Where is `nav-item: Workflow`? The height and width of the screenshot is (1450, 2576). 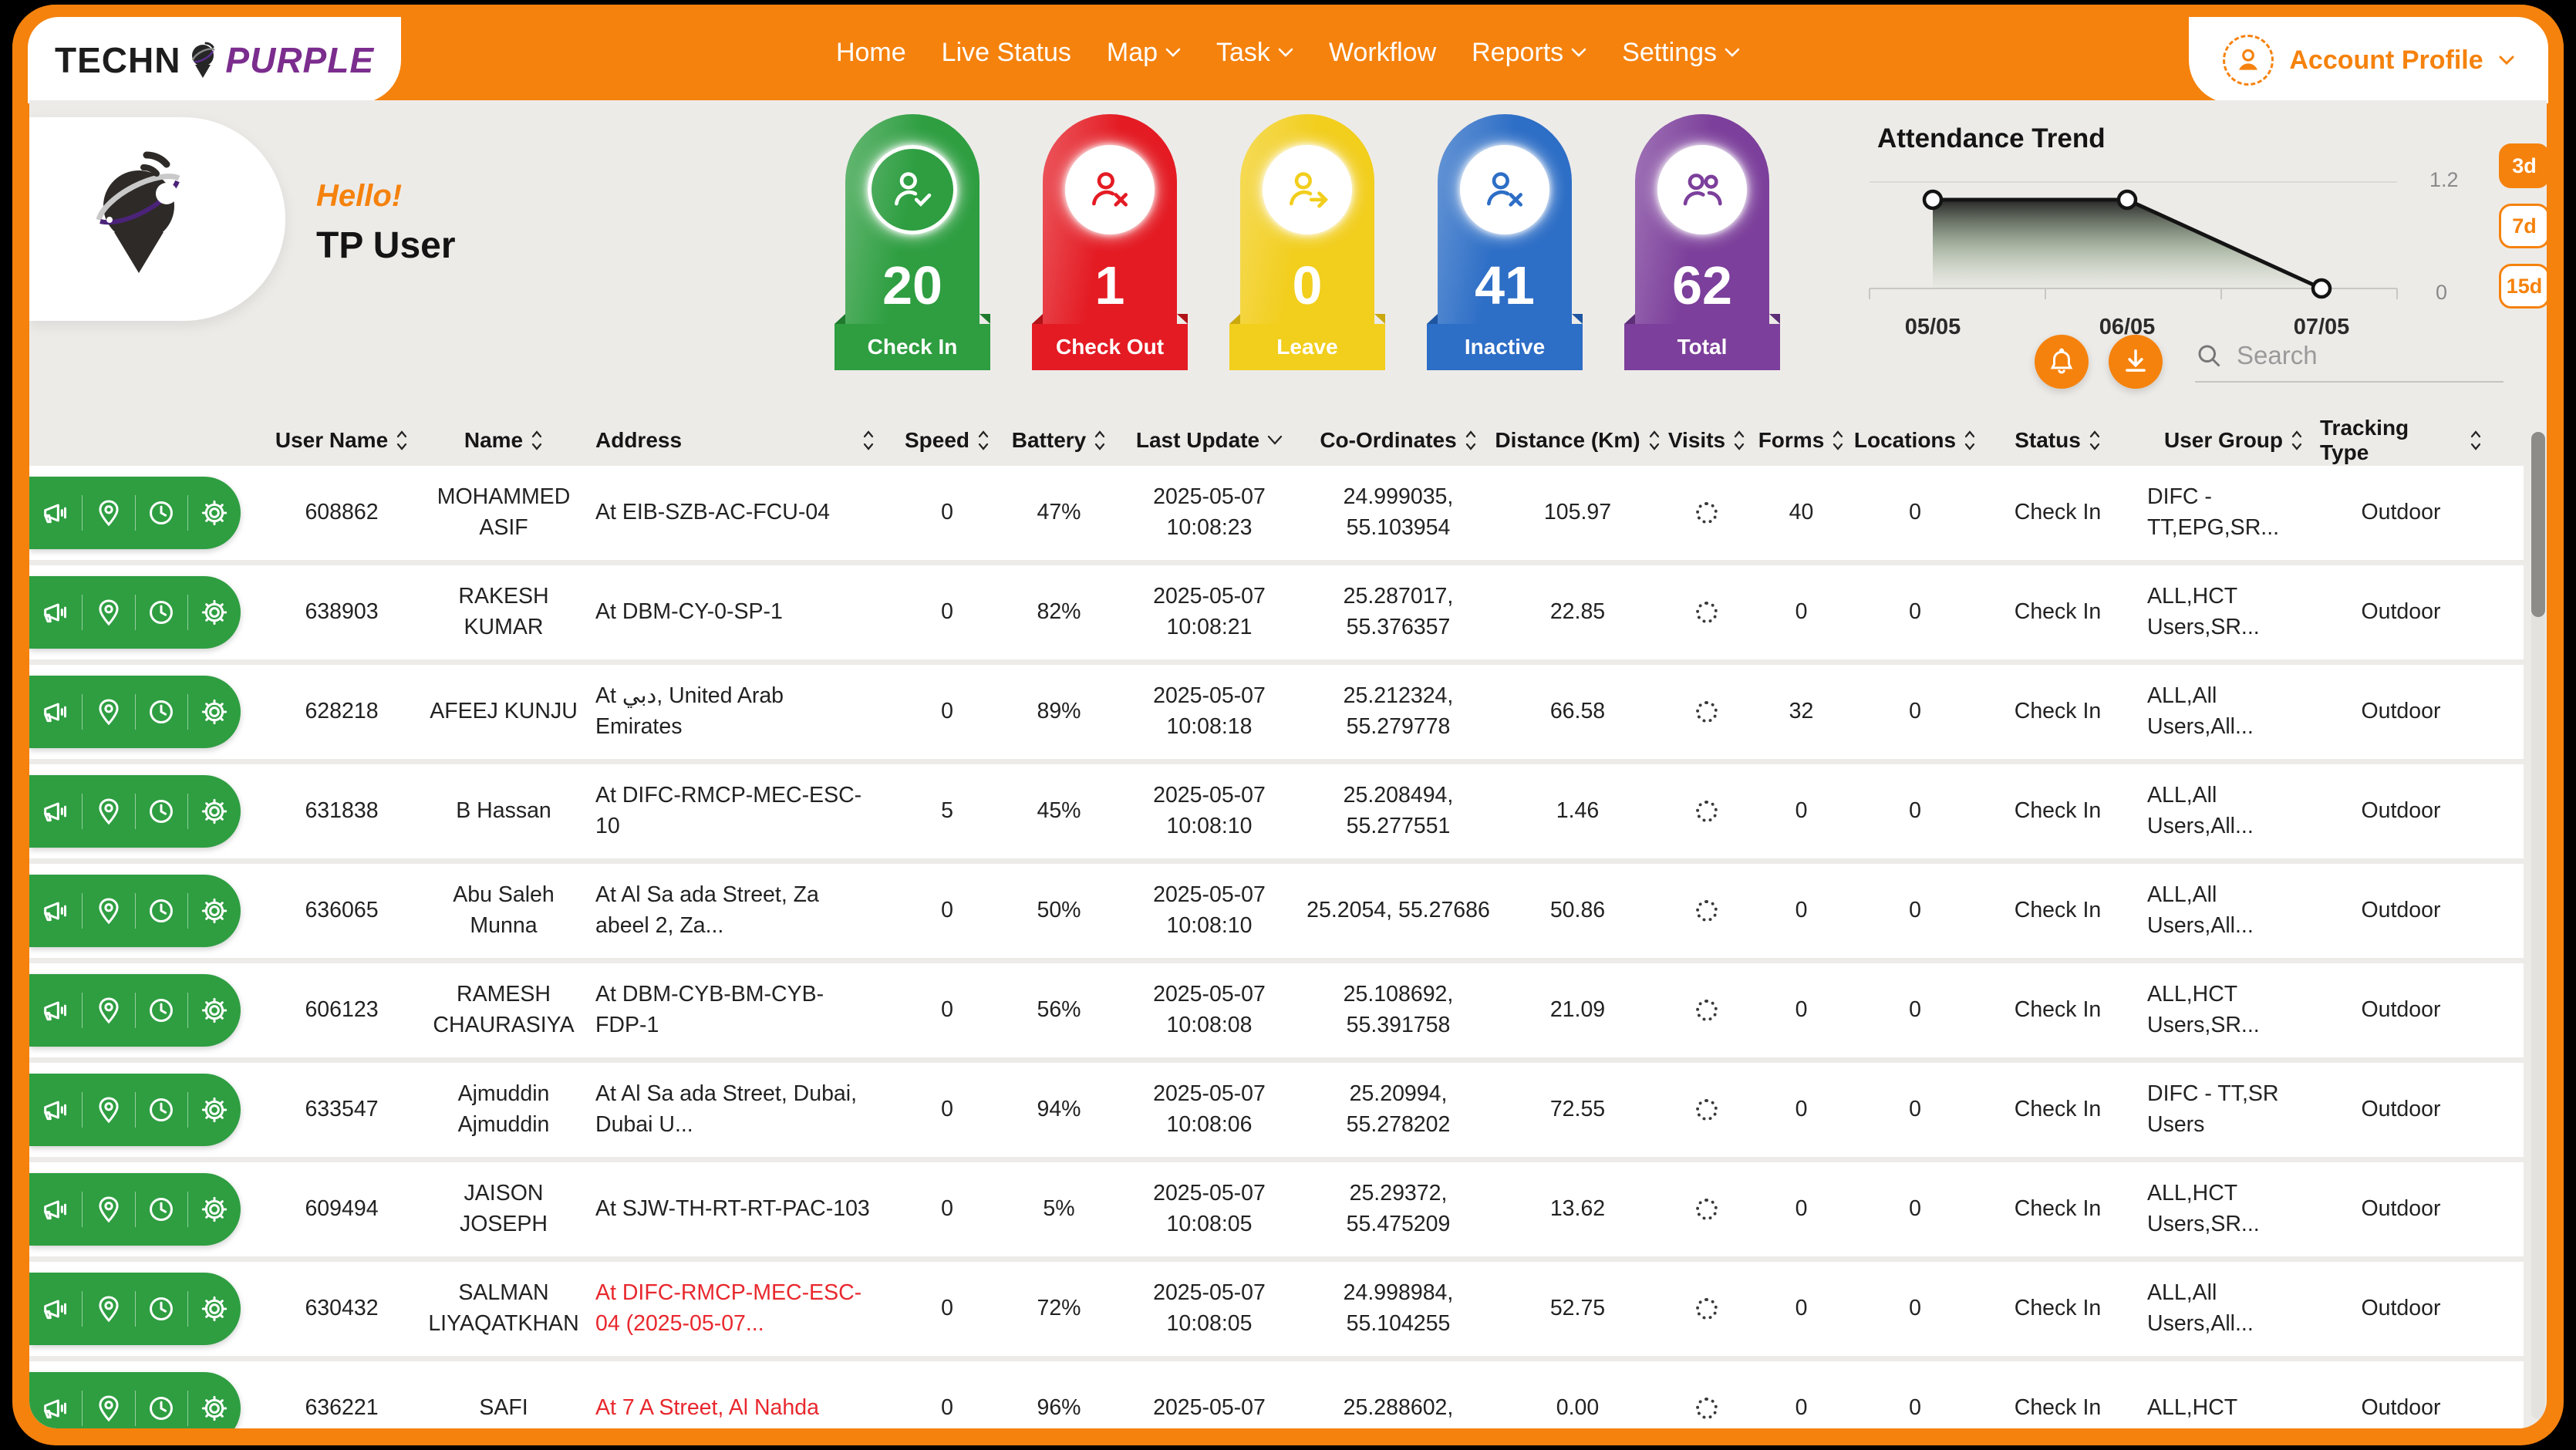
nav-item: Workflow is located at coordinates (1382, 52).